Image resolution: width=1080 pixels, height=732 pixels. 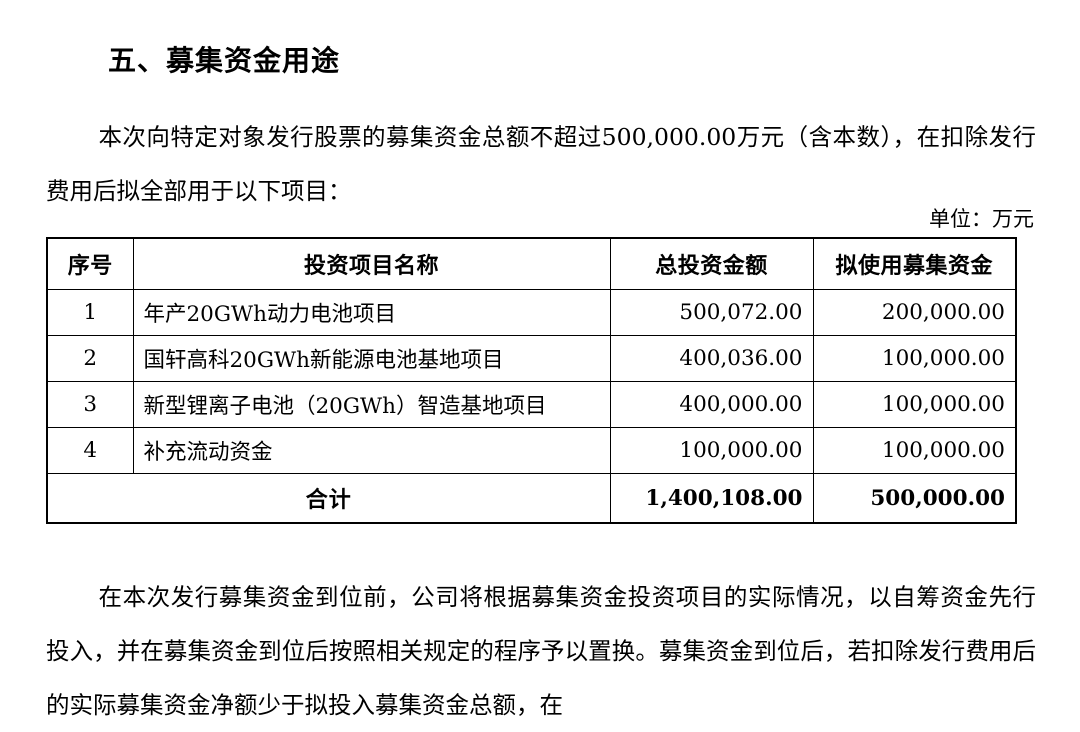 I want to click on cell-index: 4, so click(x=90, y=450).